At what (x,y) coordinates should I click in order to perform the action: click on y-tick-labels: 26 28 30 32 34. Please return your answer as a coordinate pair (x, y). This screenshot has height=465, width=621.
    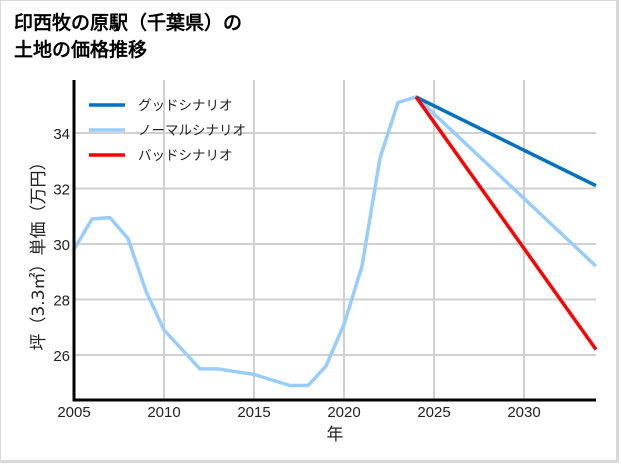
    Looking at the image, I should click on (61, 245).